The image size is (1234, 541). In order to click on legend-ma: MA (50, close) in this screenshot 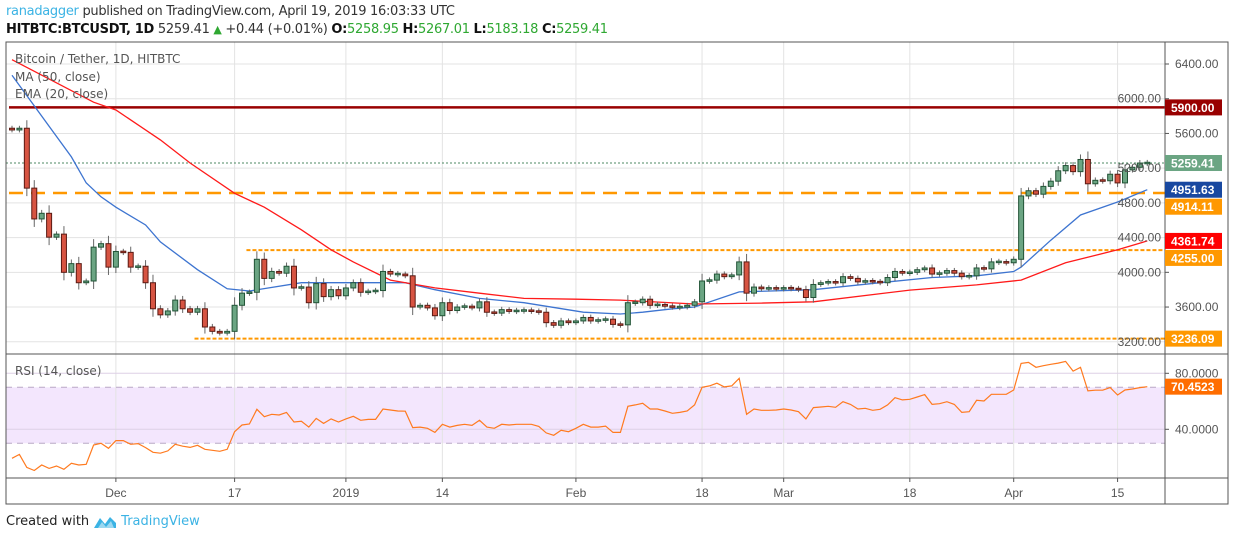, I will do `click(58, 77)`.